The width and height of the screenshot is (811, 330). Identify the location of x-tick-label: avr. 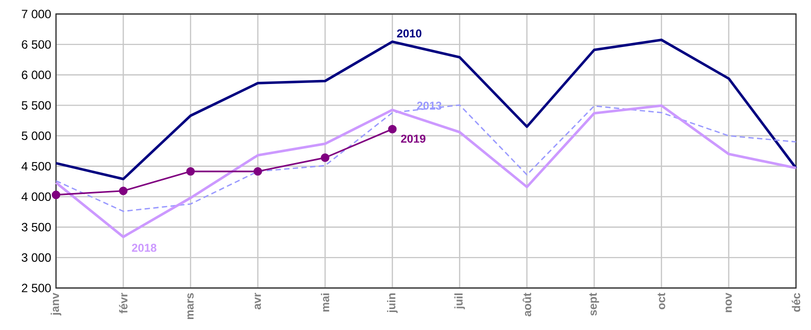
(257, 301).